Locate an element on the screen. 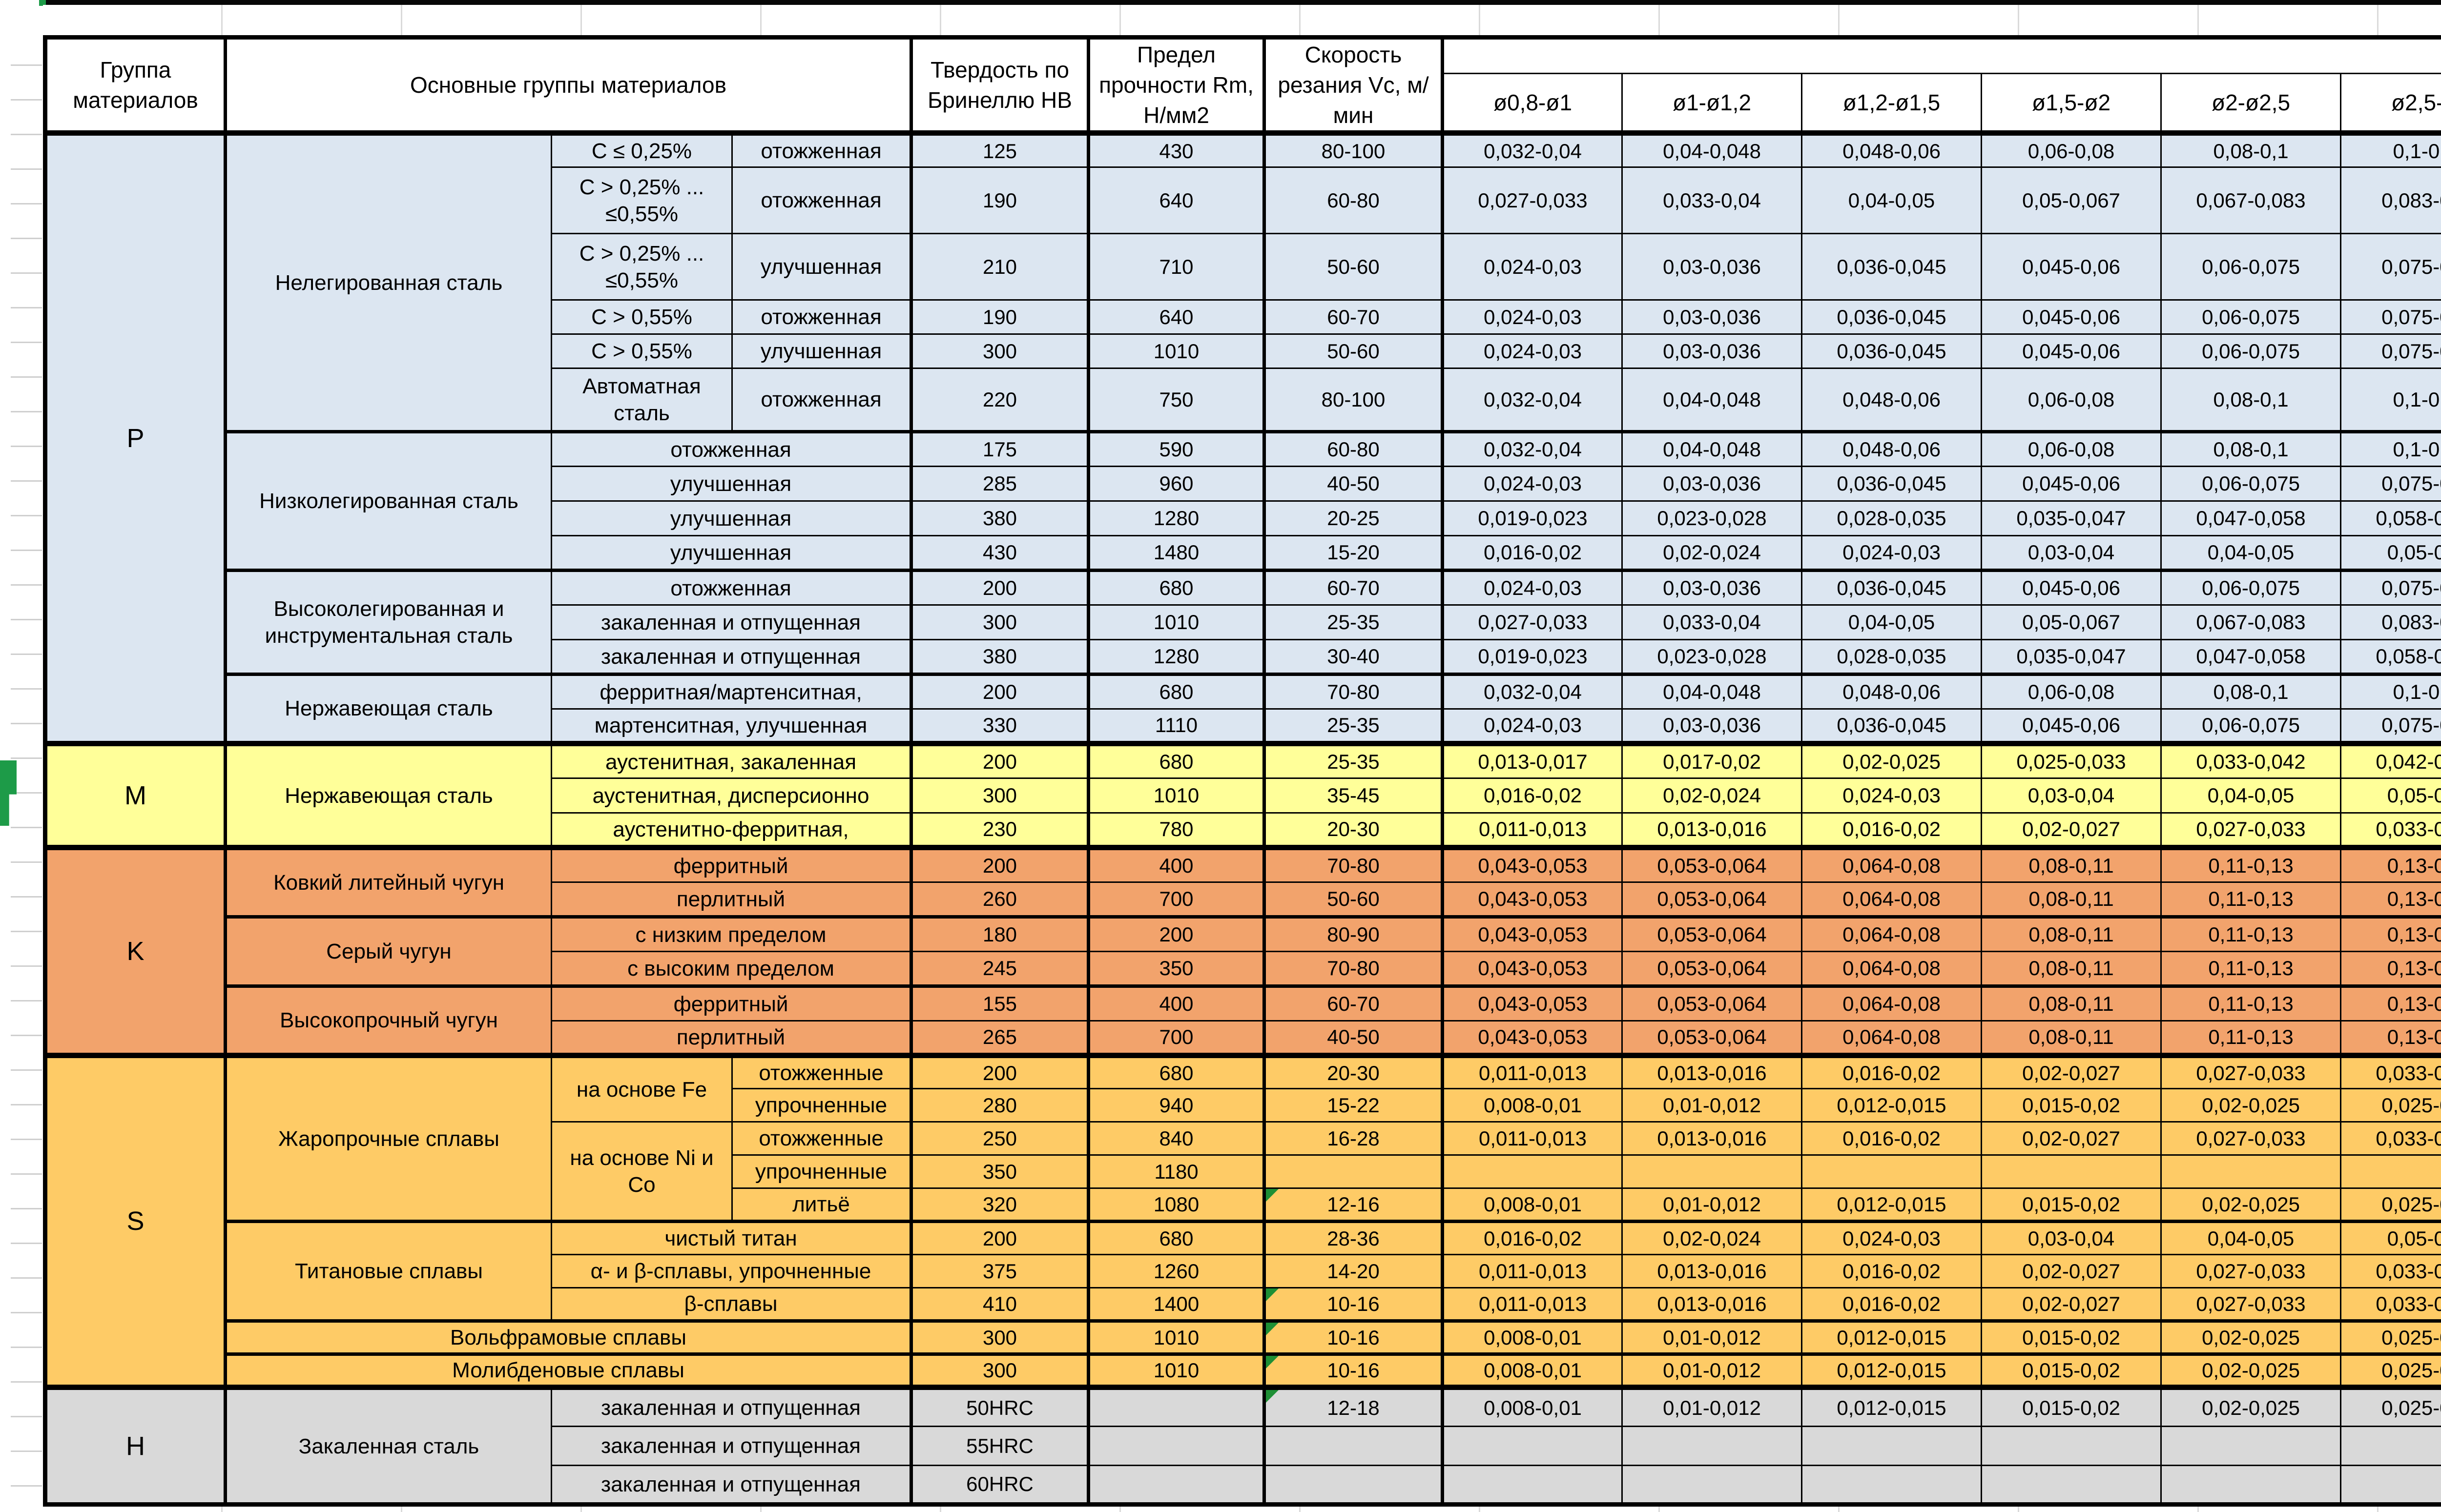  strength-value: 960 is located at coordinates (1176, 484).